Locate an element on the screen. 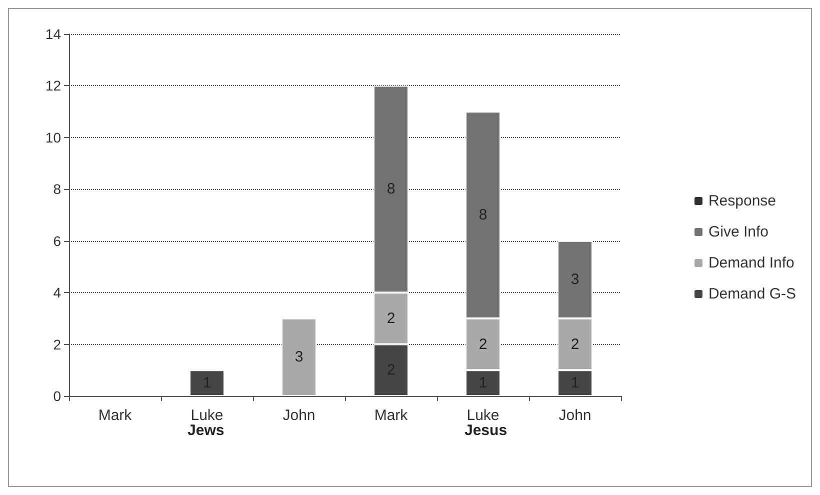  legend-label: Response is located at coordinates (742, 201).